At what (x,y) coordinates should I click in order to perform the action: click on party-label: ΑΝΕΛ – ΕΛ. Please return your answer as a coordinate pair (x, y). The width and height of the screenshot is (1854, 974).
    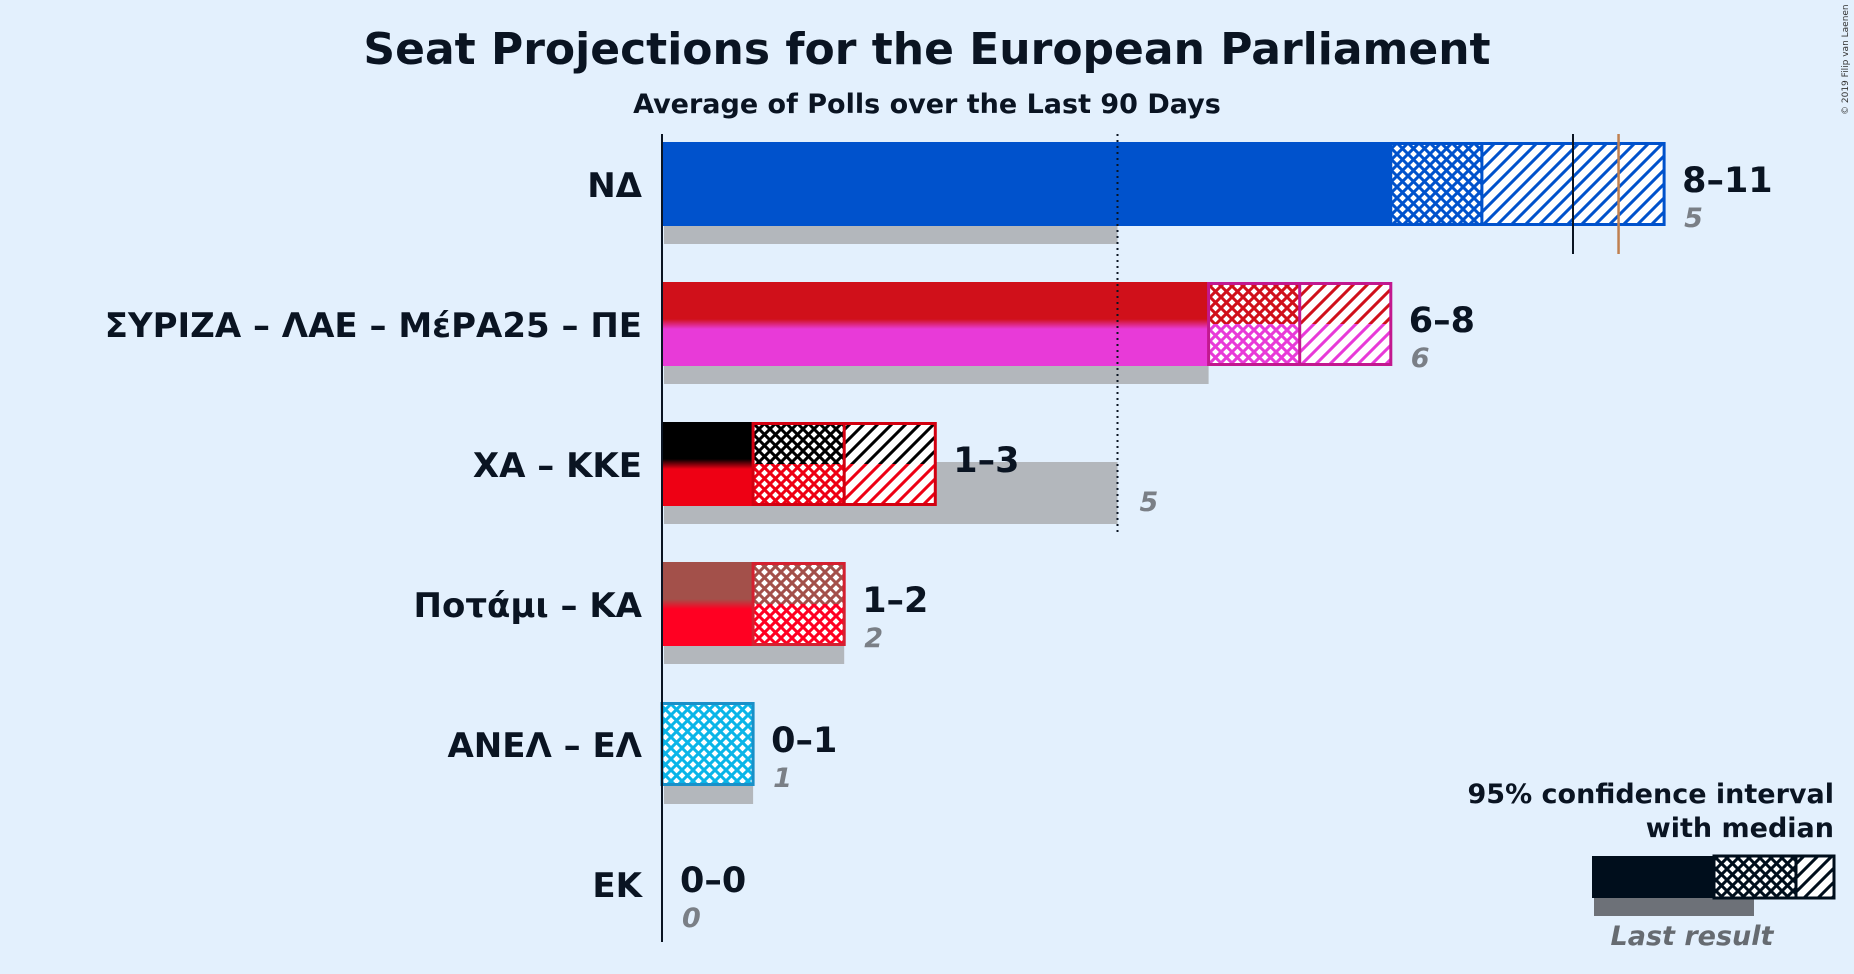
    Looking at the image, I should click on (544, 746).